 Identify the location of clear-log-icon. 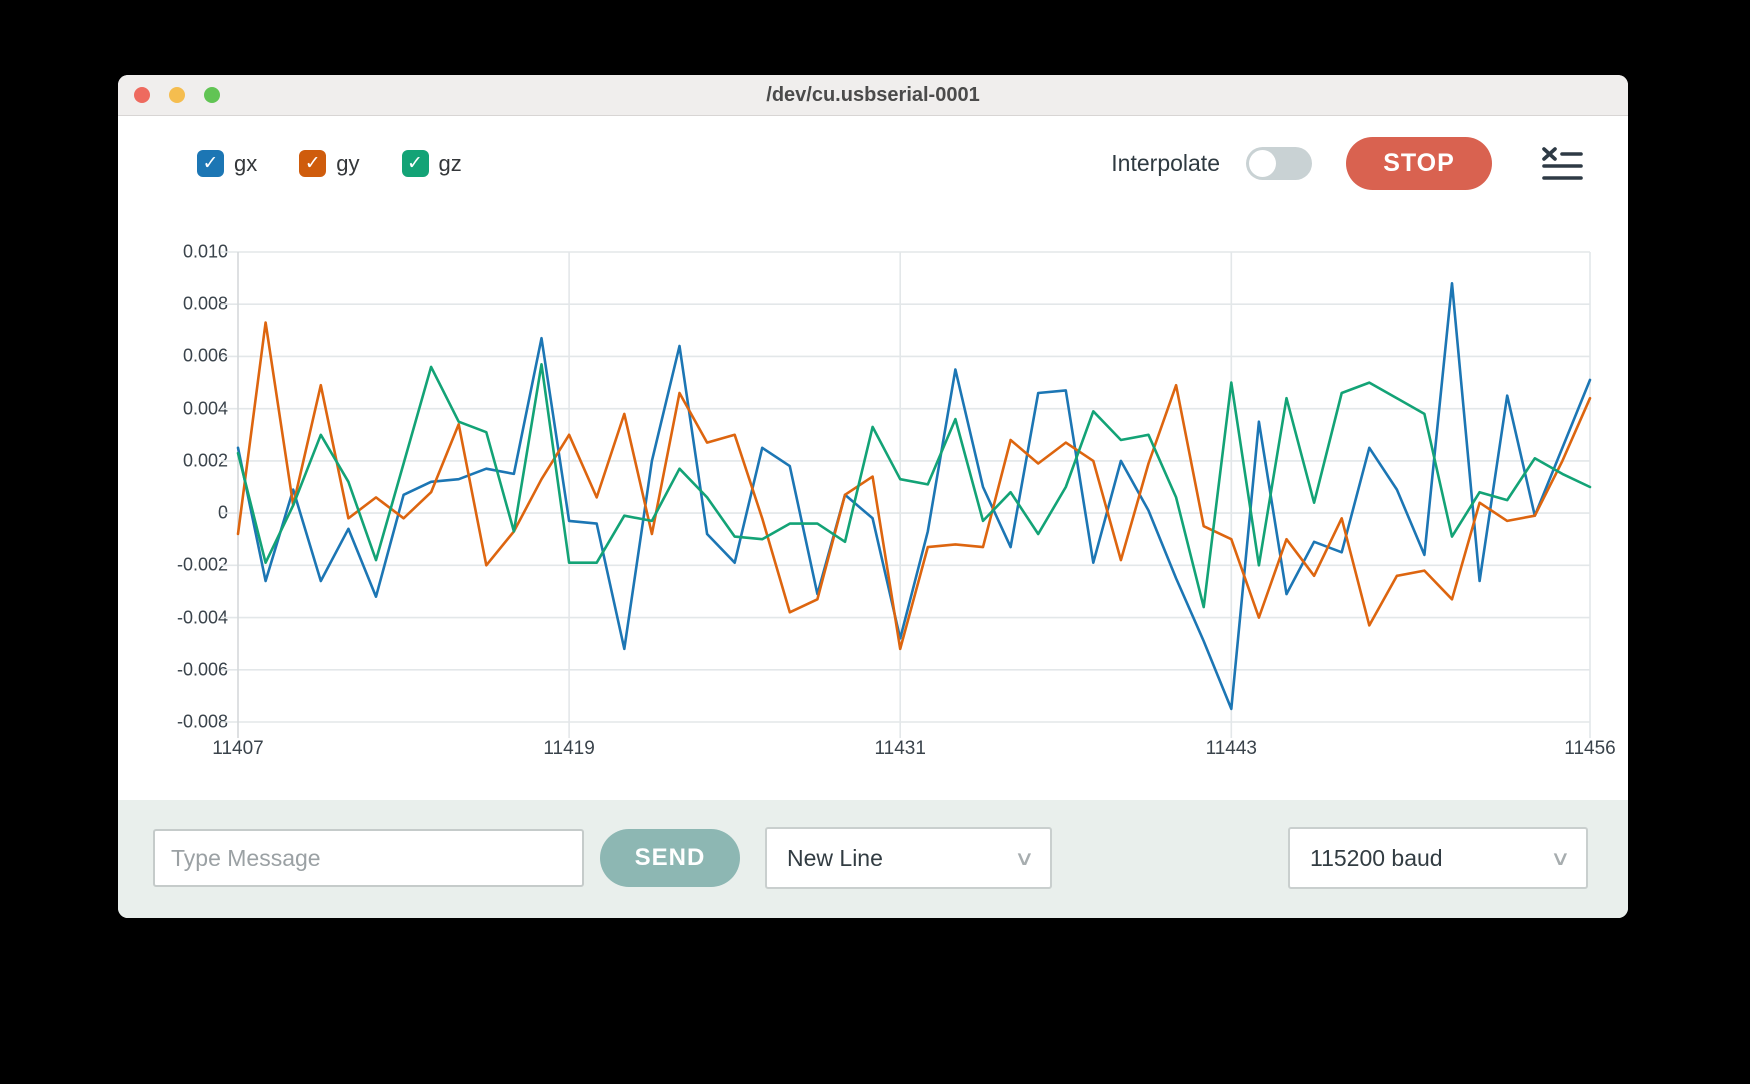
(1562, 164).